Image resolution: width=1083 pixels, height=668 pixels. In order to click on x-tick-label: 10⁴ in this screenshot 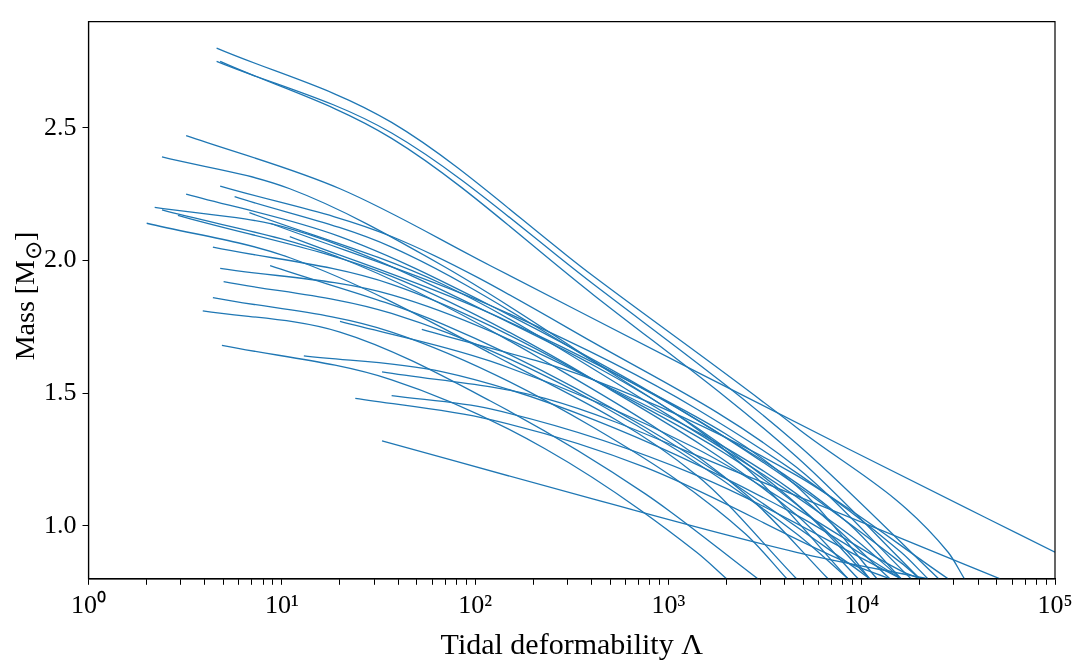, I will do `click(862, 605)`.